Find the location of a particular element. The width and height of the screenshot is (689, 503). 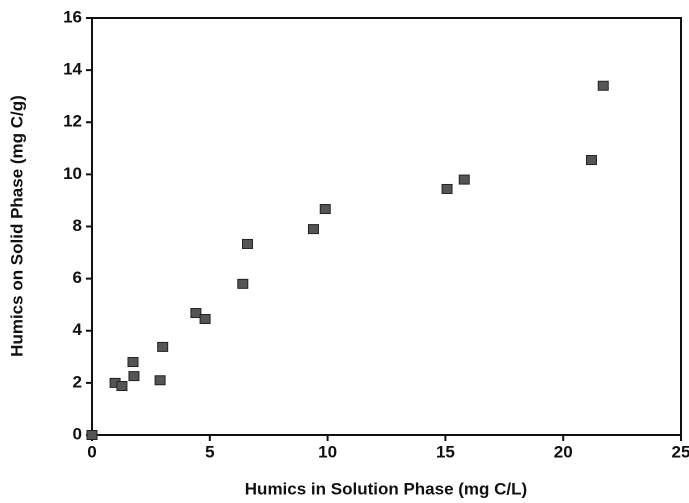

y-tick-label: 8 is located at coordinates (77, 225).